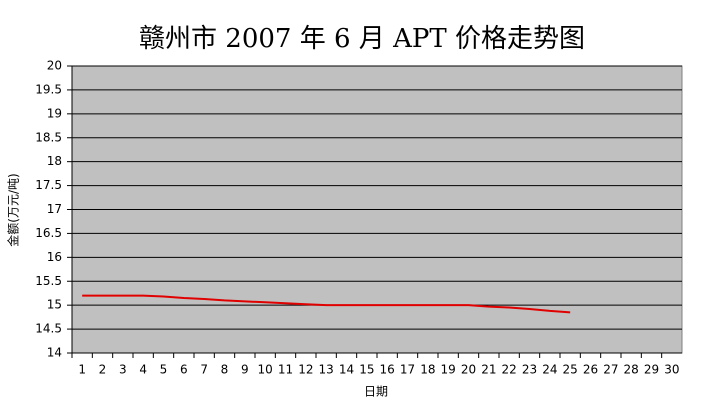 The height and width of the screenshot is (413, 711). What do you see at coordinates (549, 370) in the screenshot?
I see `x-tick-label: 24` at bounding box center [549, 370].